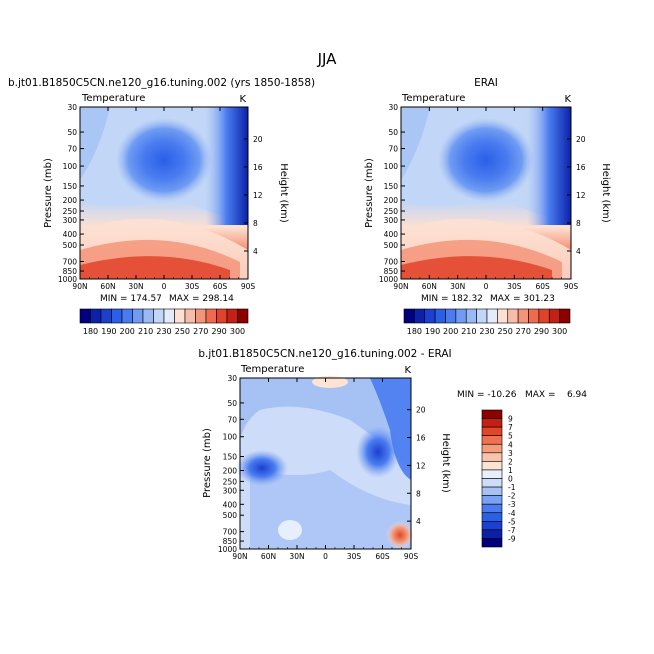 Image resolution: width=654 pixels, height=654 pixels. Describe the element at coordinates (70, 262) in the screenshot. I see `y-tick-label: 700` at that location.